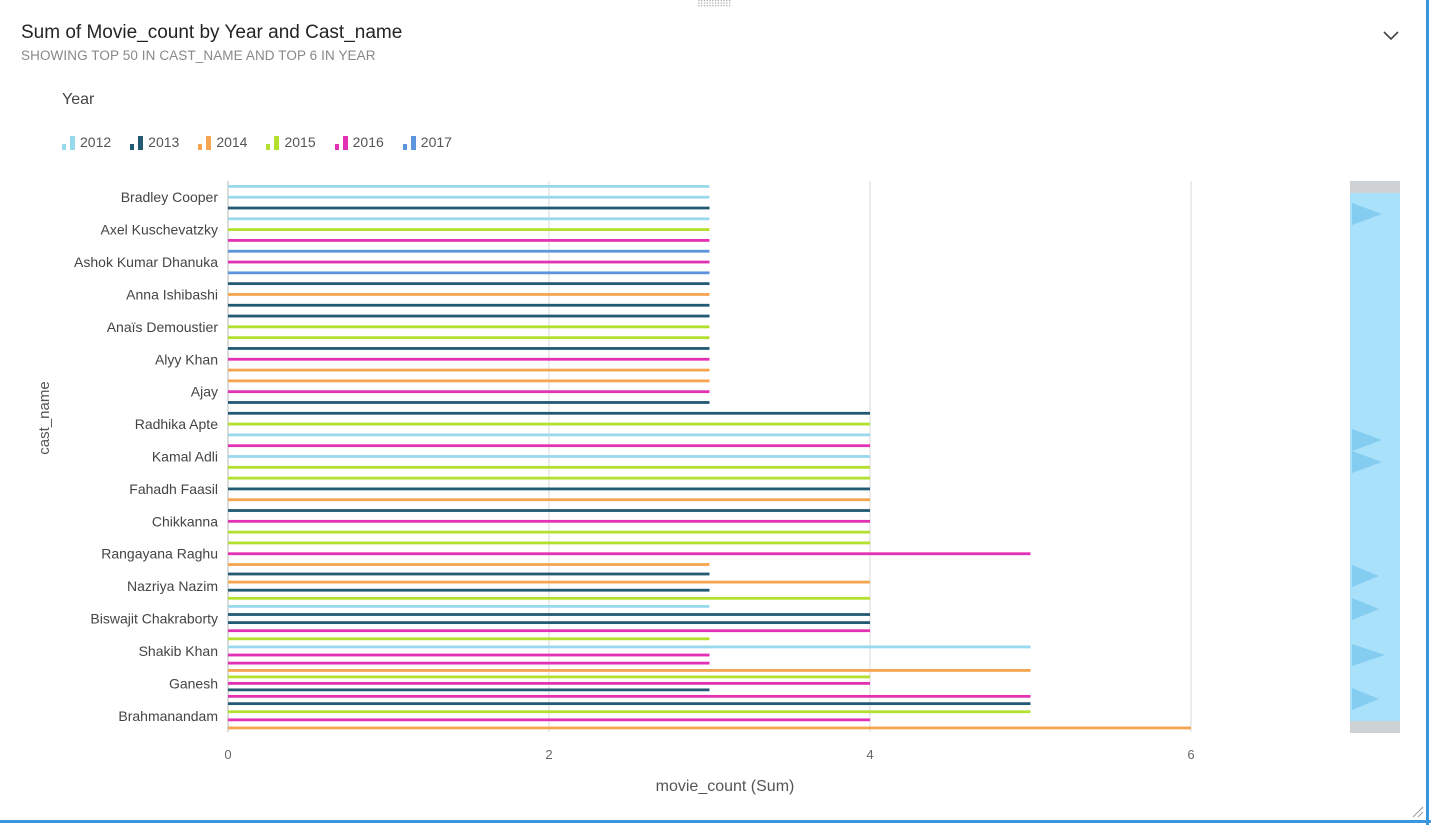  What do you see at coordinates (436, 142) in the screenshot?
I see `legend-label: 2017` at bounding box center [436, 142].